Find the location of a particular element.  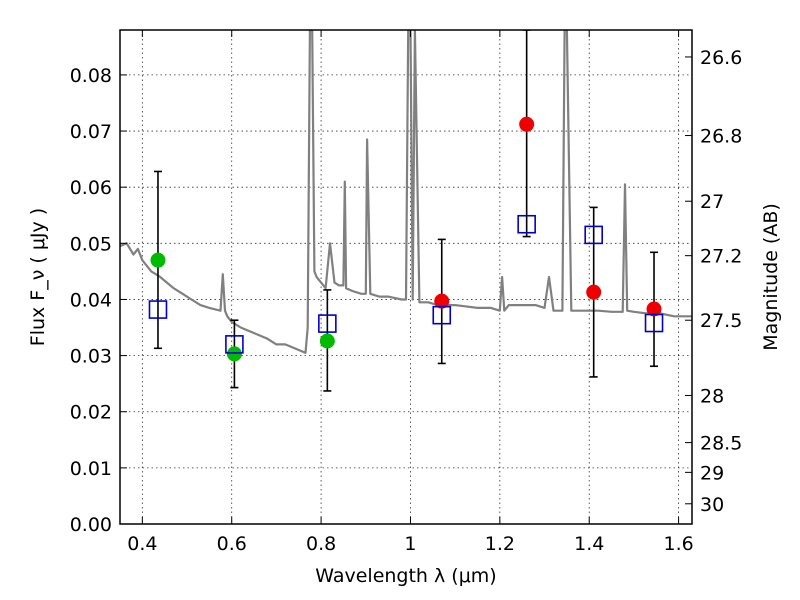

x-tick-label: 0.6 is located at coordinates (232, 544).